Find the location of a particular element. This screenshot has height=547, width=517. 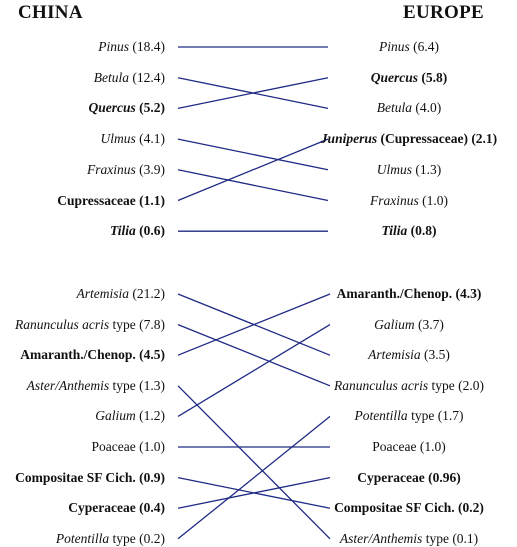

taxon-value: (4.1) is located at coordinates (150, 139).